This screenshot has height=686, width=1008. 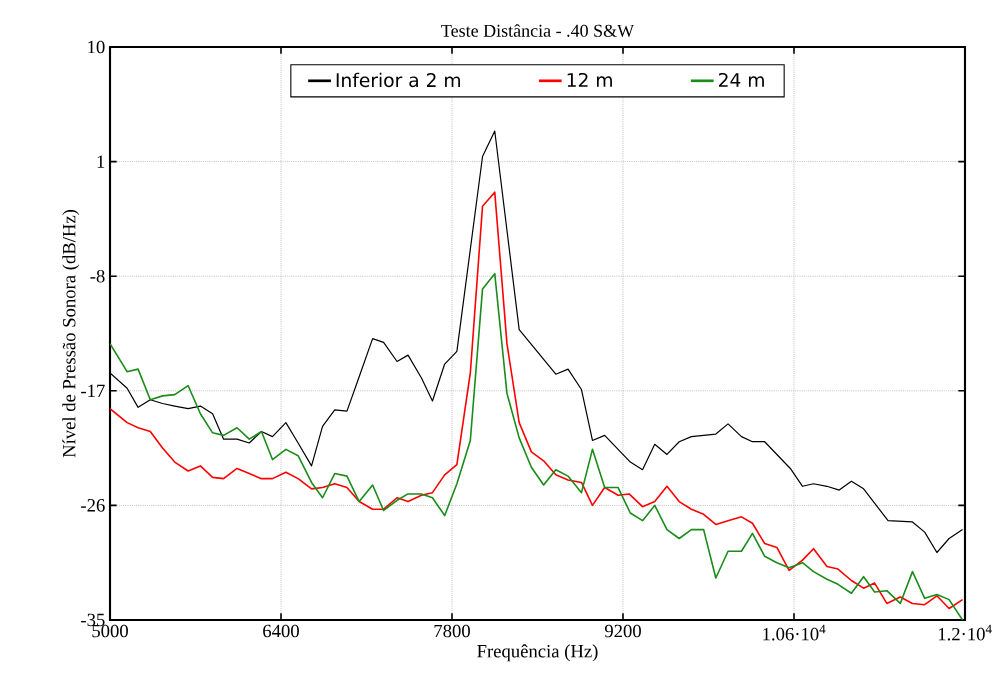 What do you see at coordinates (93, 505) in the screenshot?
I see `y-tick-label: -26` at bounding box center [93, 505].